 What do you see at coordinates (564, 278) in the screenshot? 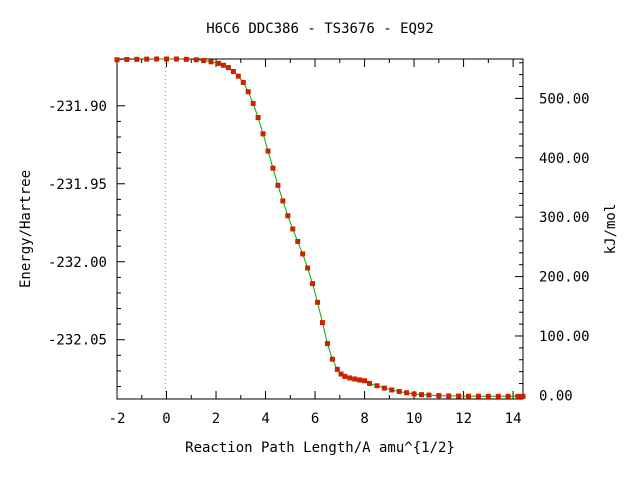
I see `y2-tick-label: 200.00` at bounding box center [564, 278].